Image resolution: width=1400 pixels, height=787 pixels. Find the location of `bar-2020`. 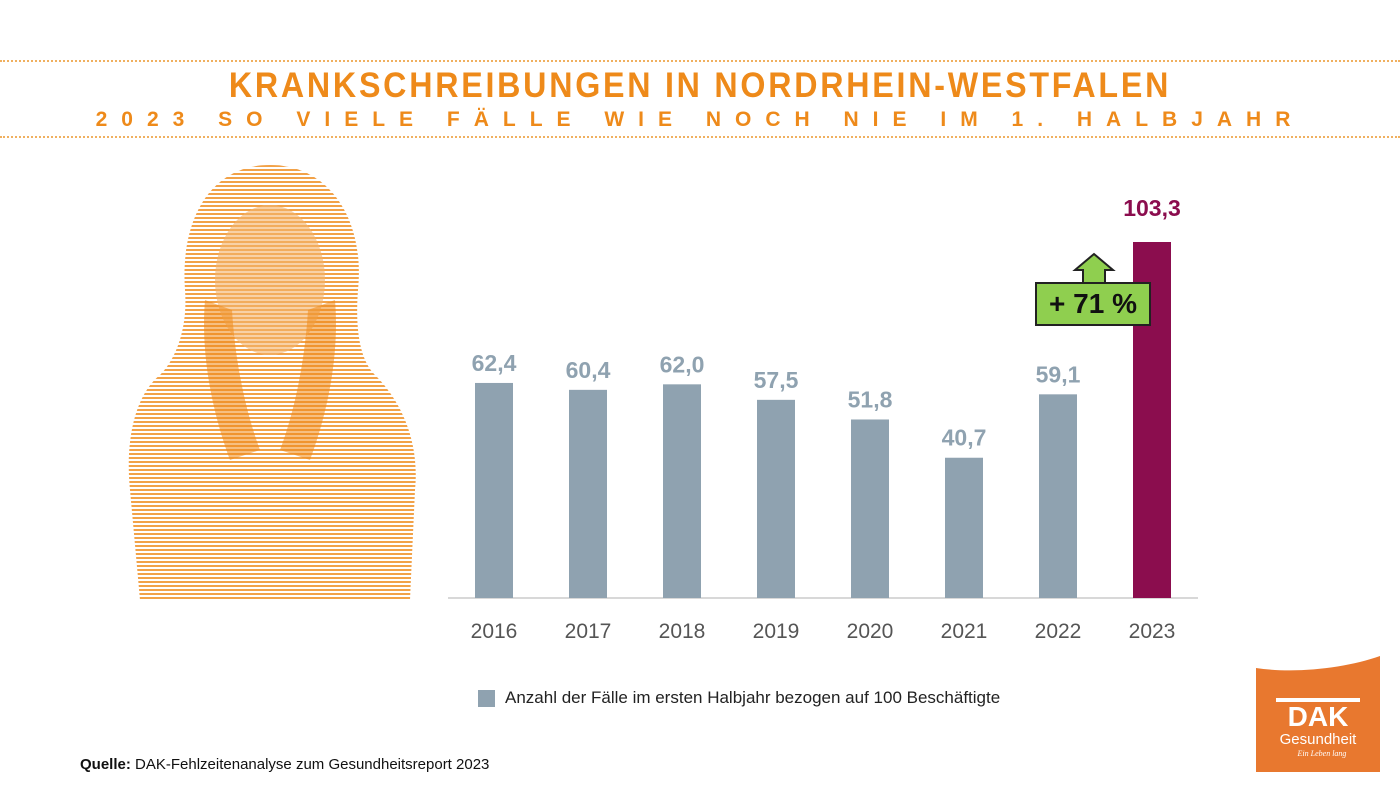

bar-2020 is located at coordinates (870, 508).